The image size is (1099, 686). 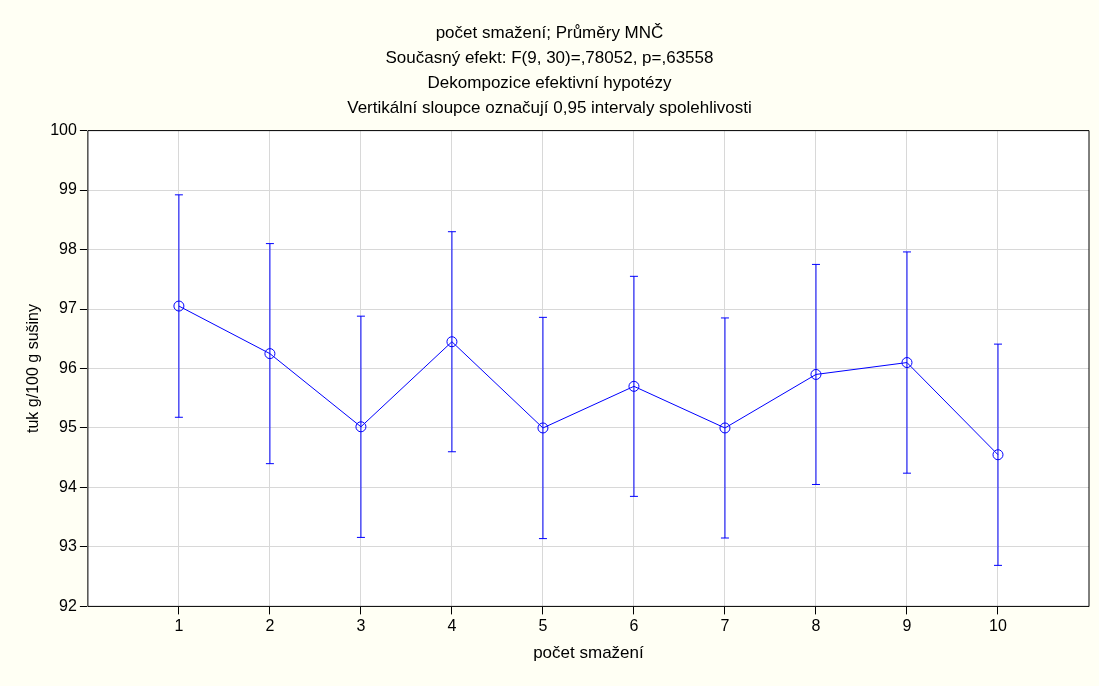 What do you see at coordinates (543, 626) in the screenshot?
I see `x-tick-label: 5` at bounding box center [543, 626].